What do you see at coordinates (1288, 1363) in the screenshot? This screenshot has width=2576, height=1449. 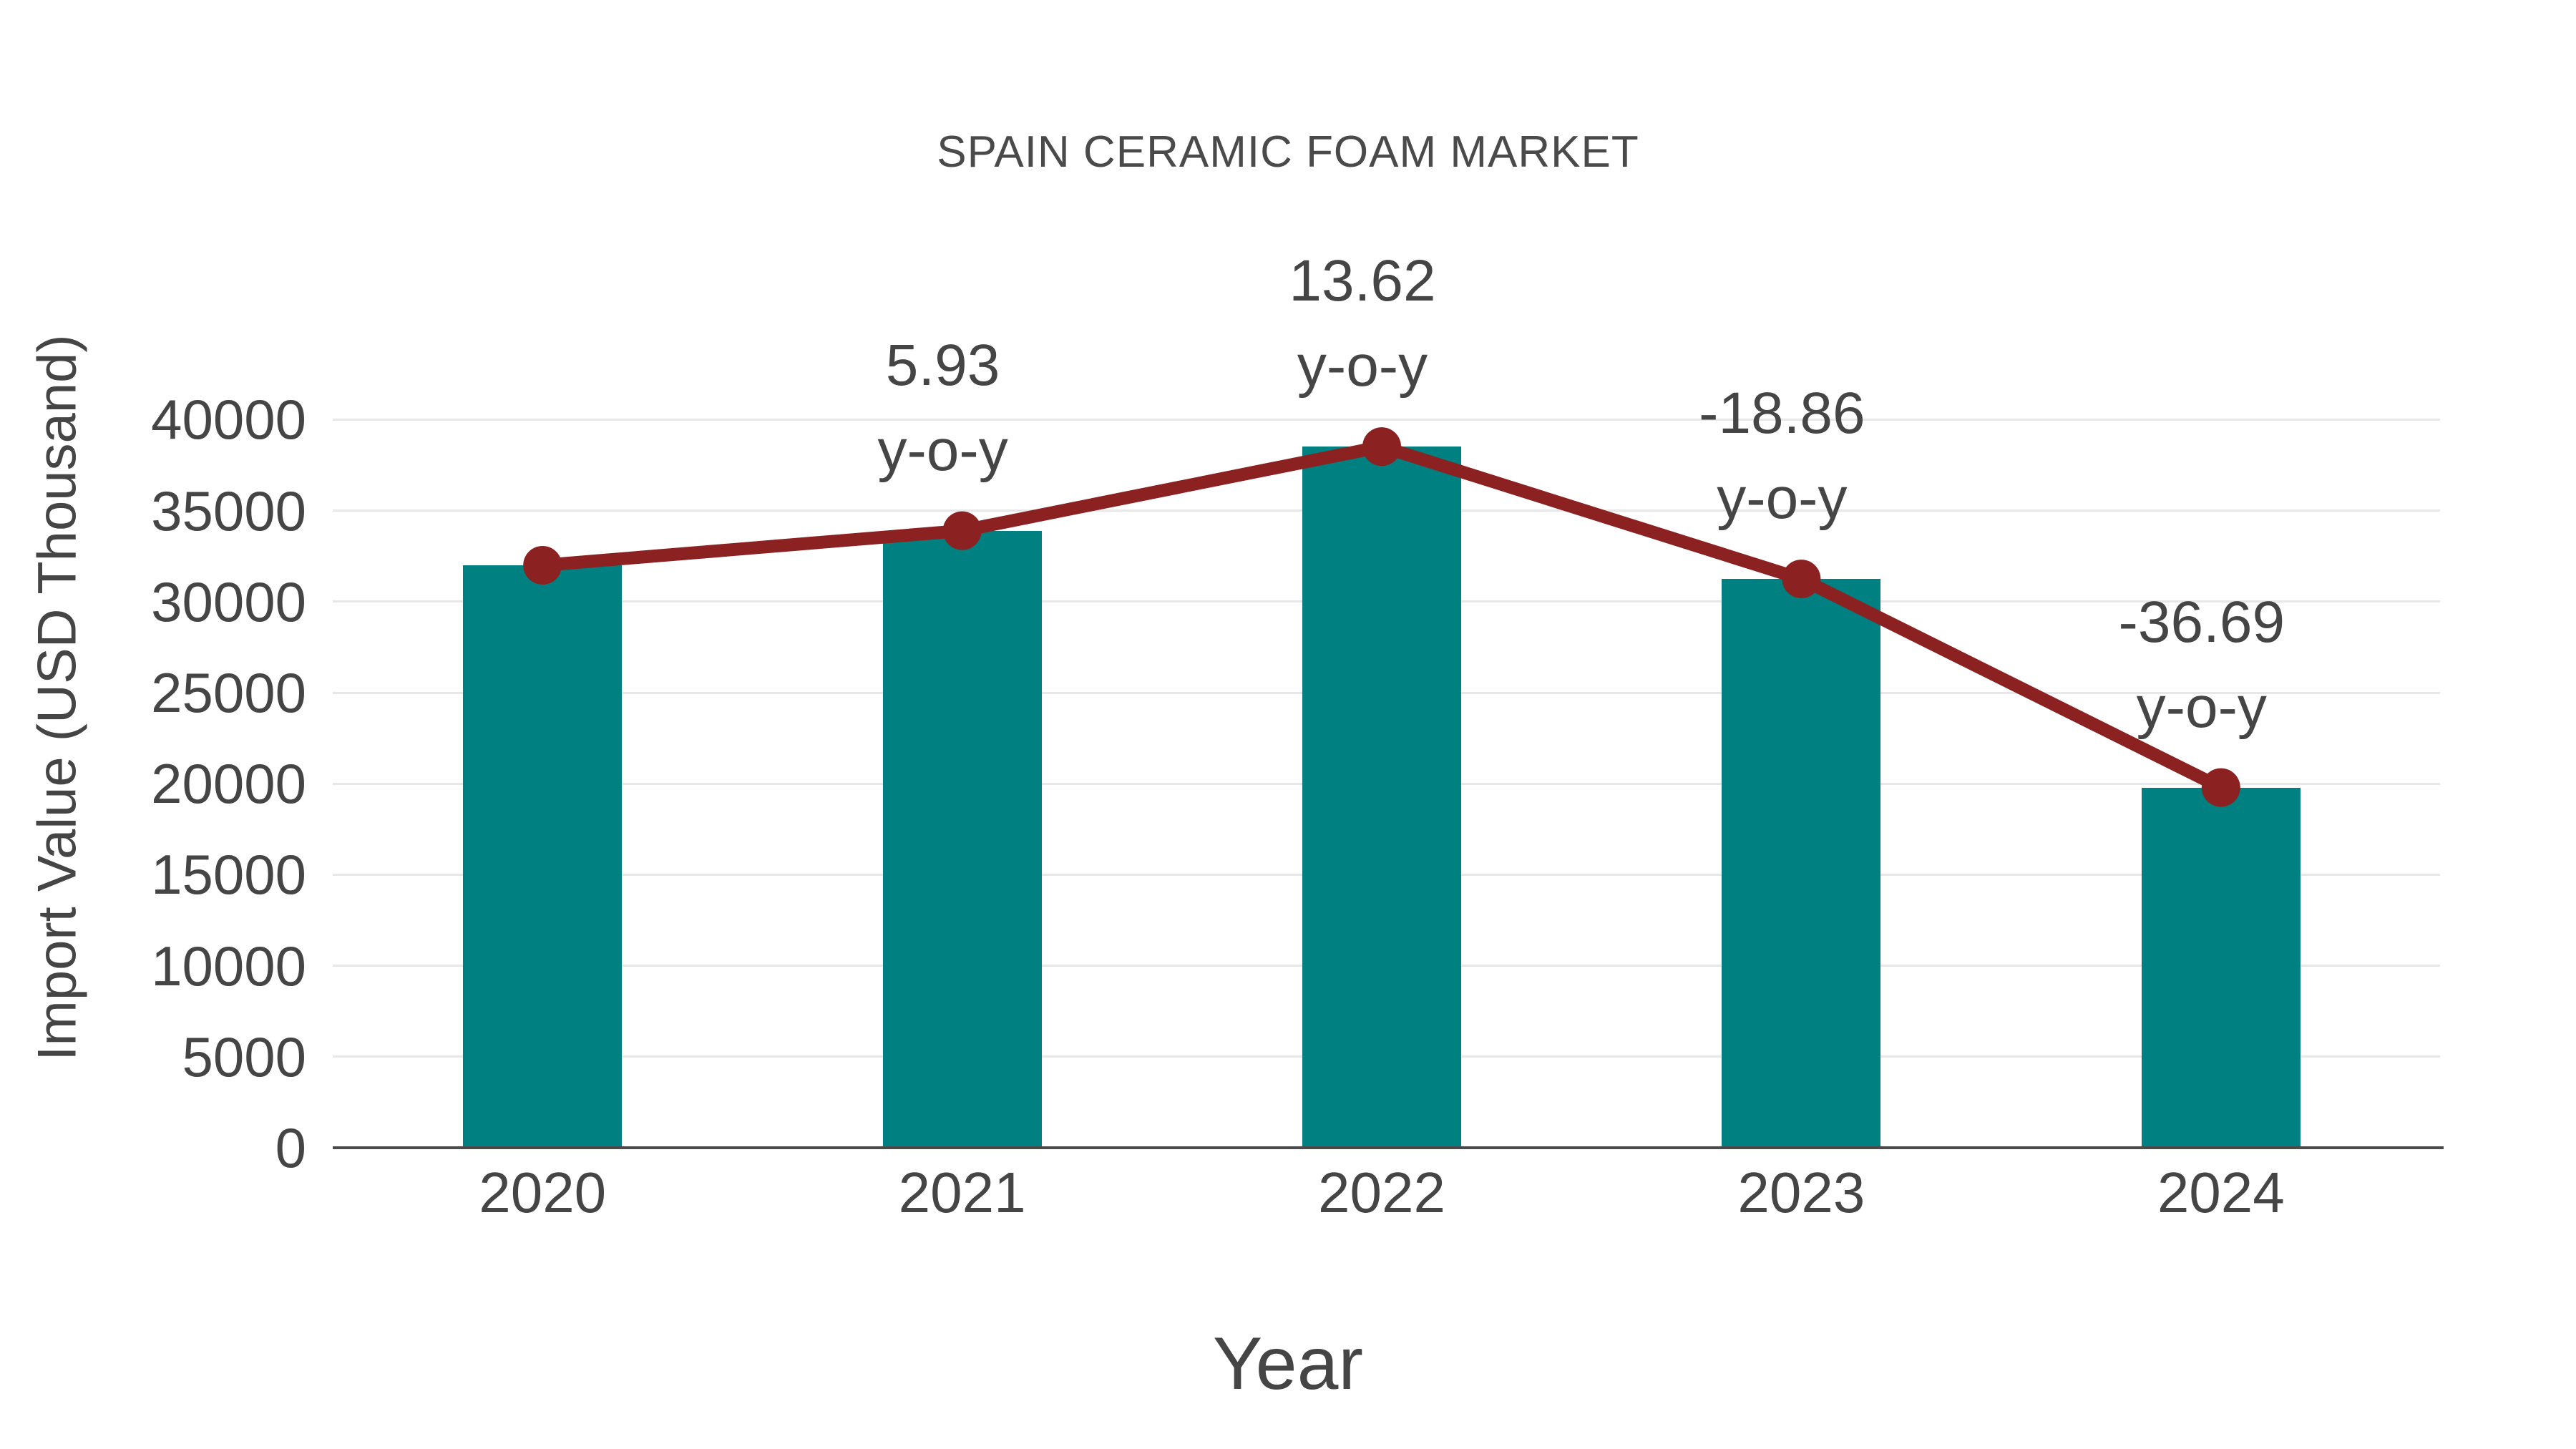 I see `x-axis-title: Year` at bounding box center [1288, 1363].